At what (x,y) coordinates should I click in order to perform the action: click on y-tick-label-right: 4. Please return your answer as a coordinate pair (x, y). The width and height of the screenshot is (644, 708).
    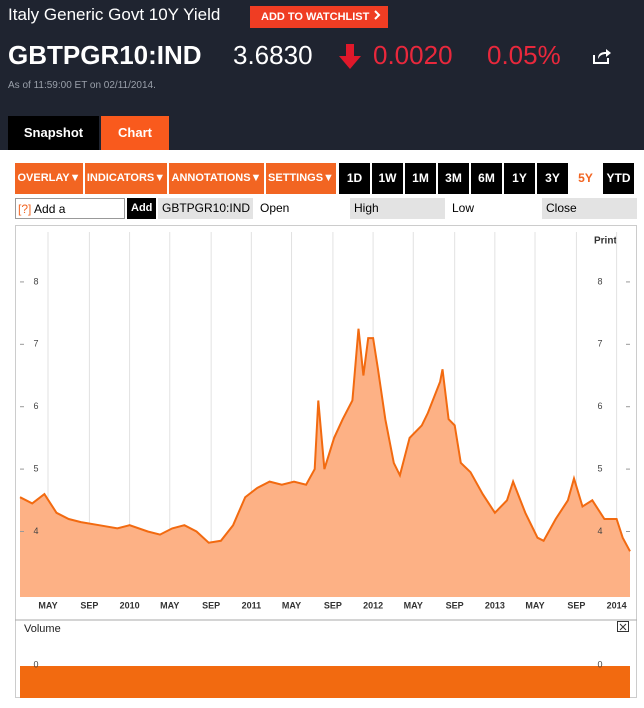
    Looking at the image, I should click on (599, 531).